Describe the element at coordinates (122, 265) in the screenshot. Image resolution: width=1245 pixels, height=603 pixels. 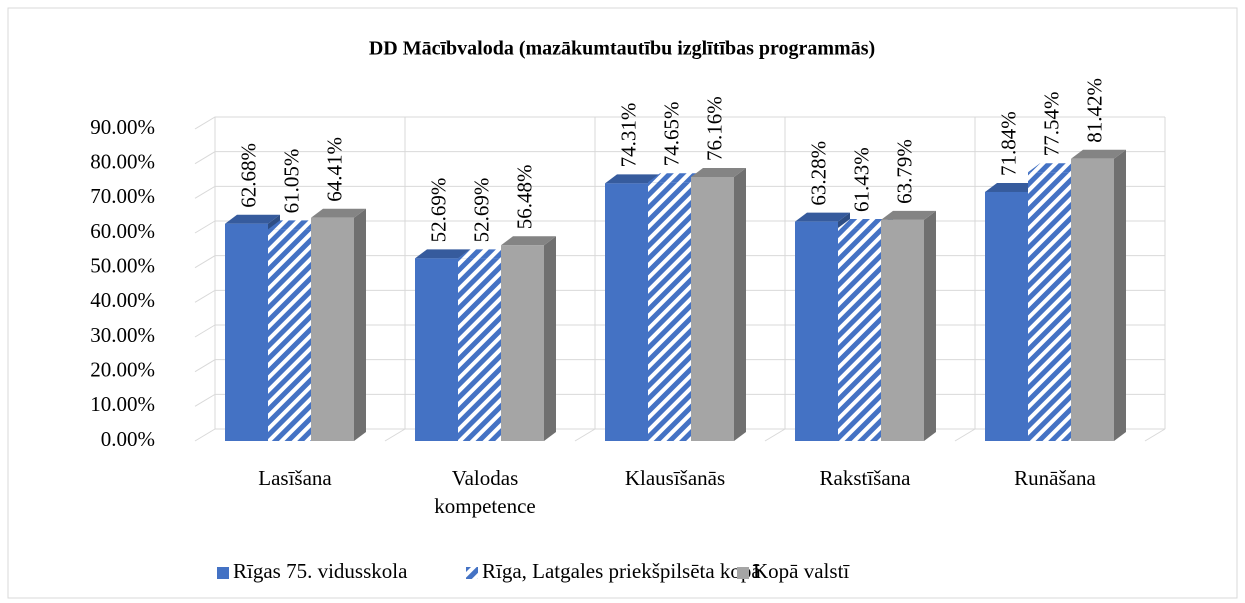
I see `y-tick-label: 50.00%` at that location.